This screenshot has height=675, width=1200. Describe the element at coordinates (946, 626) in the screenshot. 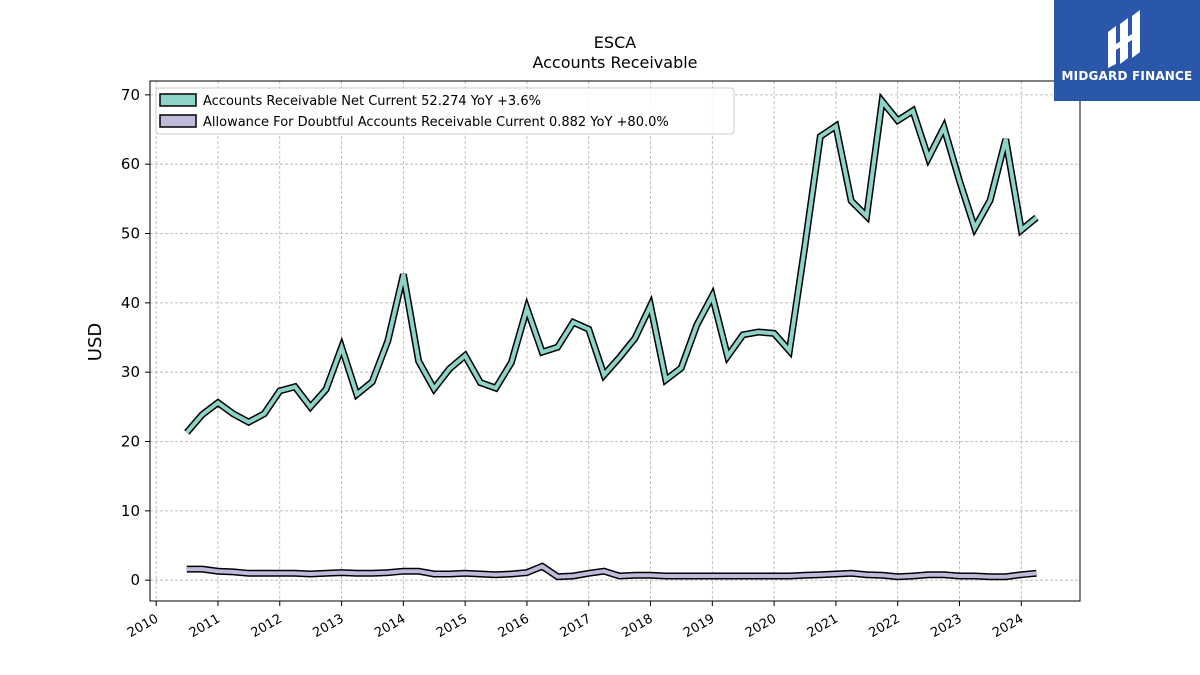

I see `x-tick-label: 2023` at that location.